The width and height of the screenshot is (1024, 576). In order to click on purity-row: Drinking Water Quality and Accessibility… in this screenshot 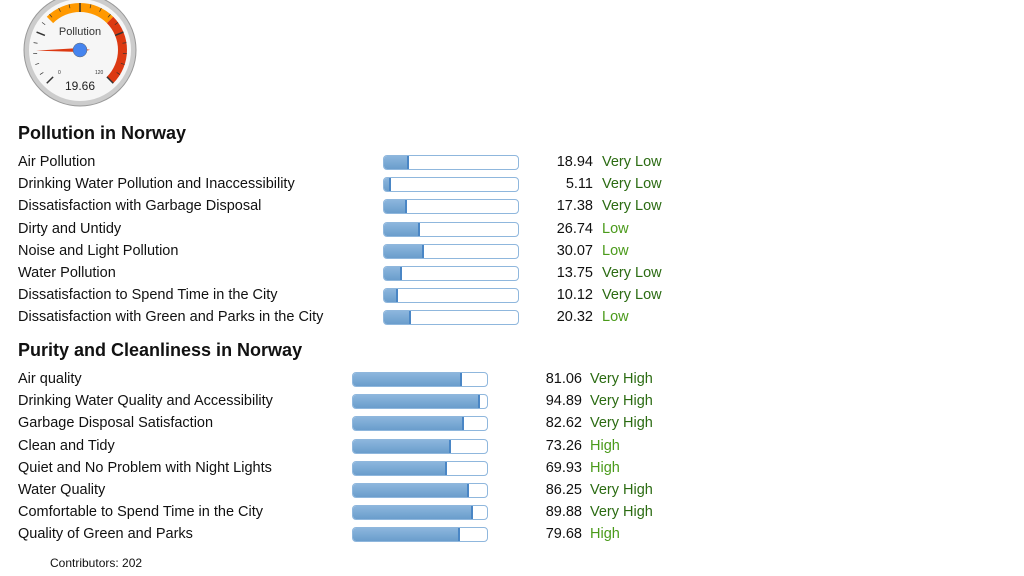, I will do `click(368, 401)`.